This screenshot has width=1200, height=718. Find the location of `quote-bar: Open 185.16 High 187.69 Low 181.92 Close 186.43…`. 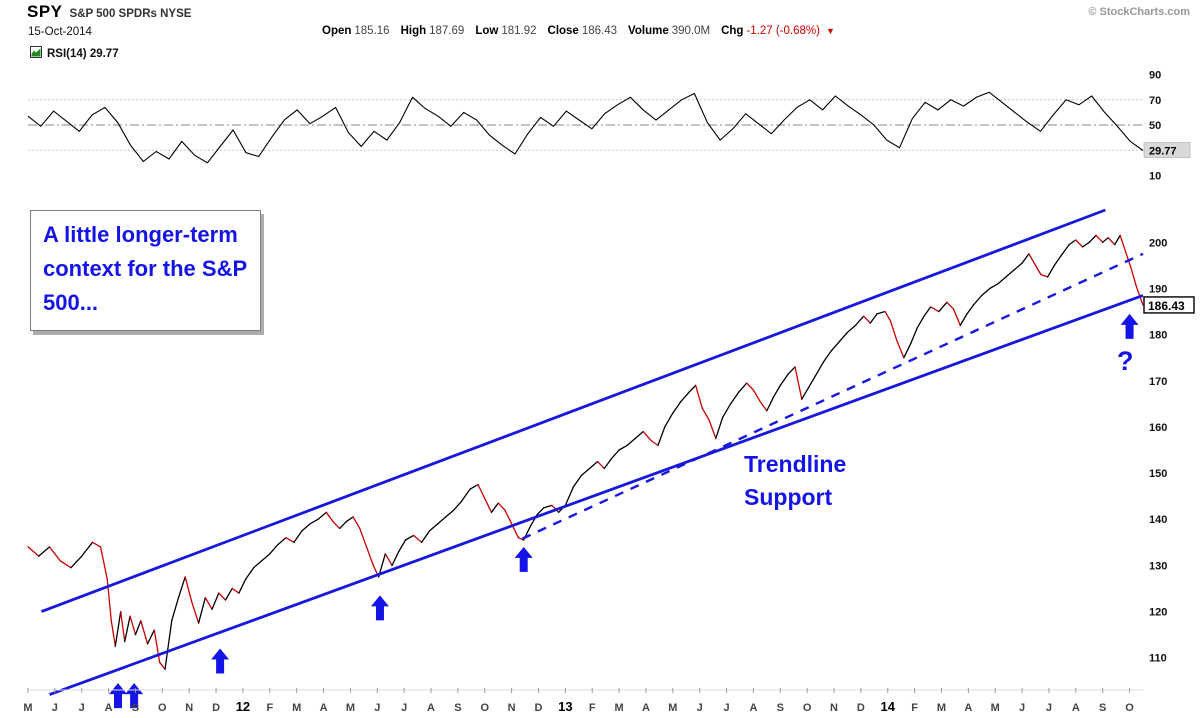

quote-bar: Open 185.16 High 187.69 Low 181.92 Close 186.43… is located at coordinates (578, 31).